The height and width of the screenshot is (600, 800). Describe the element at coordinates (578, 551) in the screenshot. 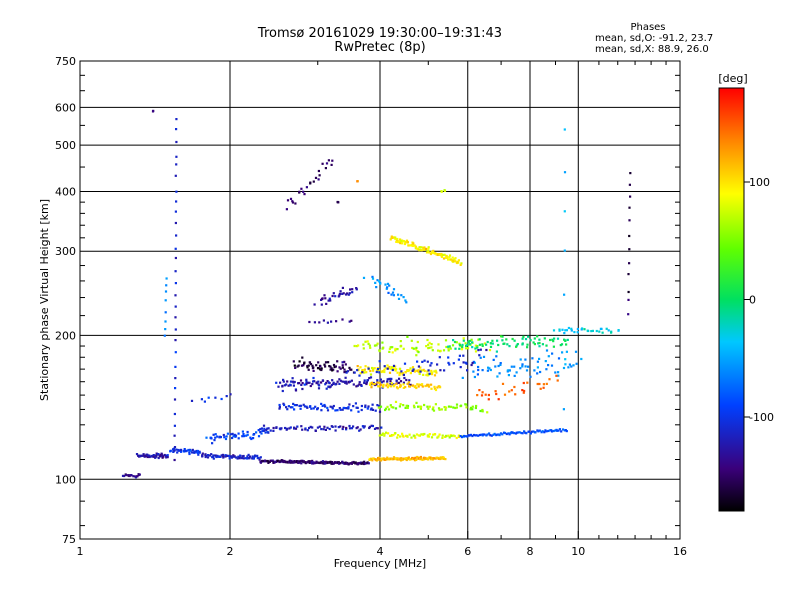

I see `x-tick-label: 10` at that location.